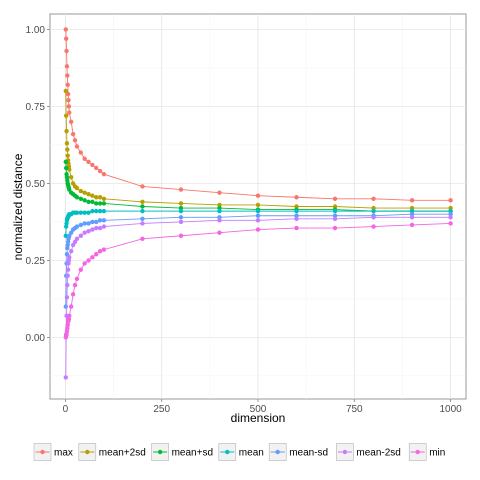  I want to click on y-tick-label: 0.50, so click(36, 184).